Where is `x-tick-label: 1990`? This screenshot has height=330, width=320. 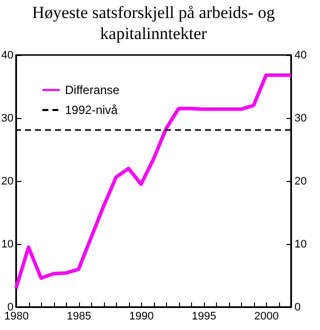 x-tick-label: 1990 is located at coordinates (141, 316).